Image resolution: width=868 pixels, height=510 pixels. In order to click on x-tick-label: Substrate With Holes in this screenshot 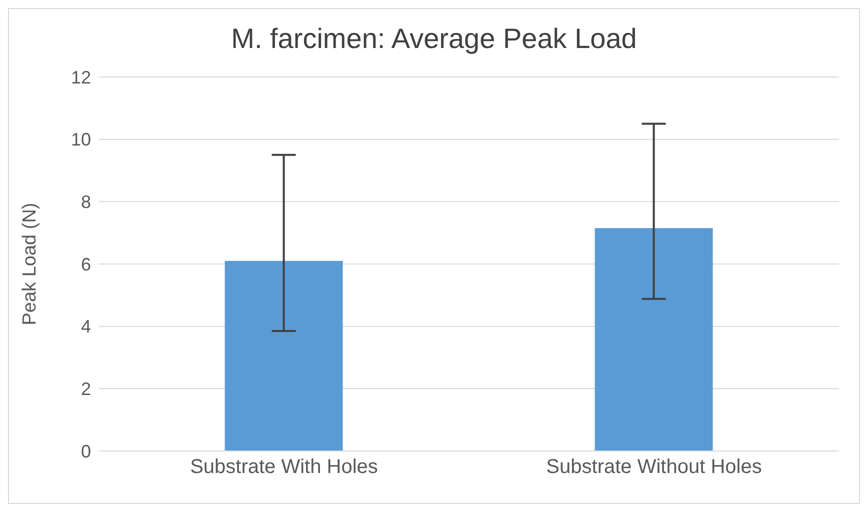, I will do `click(284, 467)`.